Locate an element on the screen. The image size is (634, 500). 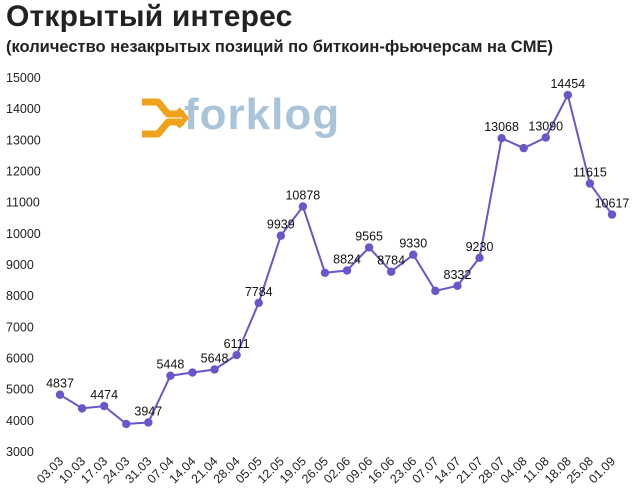
data-label: 9565 is located at coordinates (369, 236).